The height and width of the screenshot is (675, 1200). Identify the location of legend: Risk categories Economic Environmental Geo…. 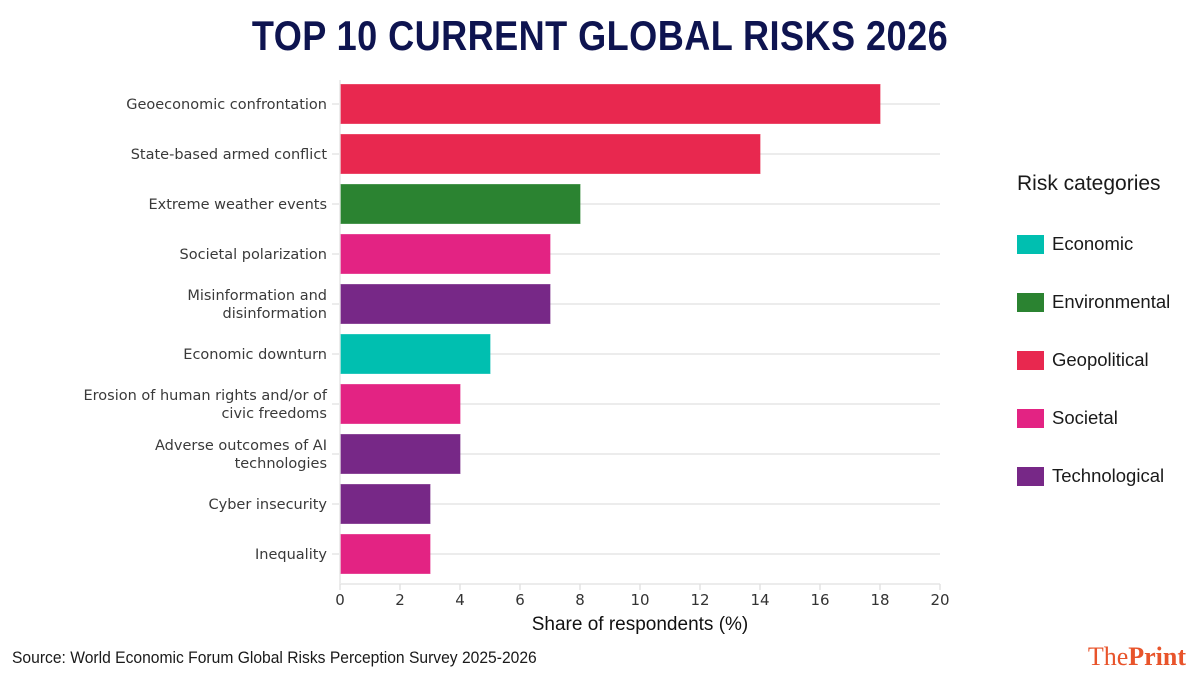
(1093, 347).